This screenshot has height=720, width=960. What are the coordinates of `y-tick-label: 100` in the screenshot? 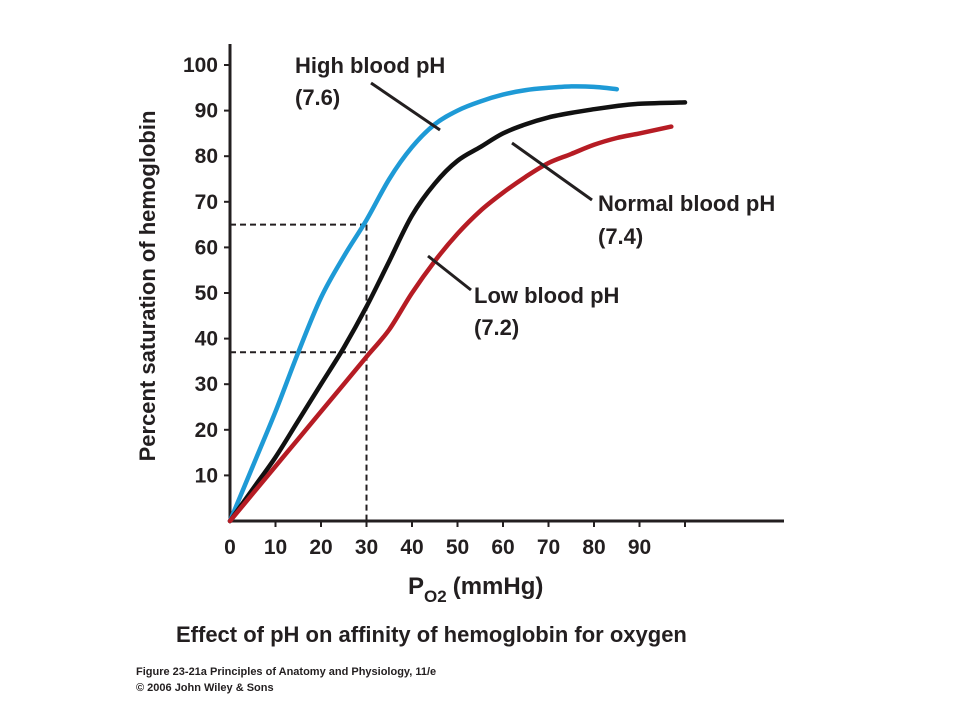 It's located at (200, 65).